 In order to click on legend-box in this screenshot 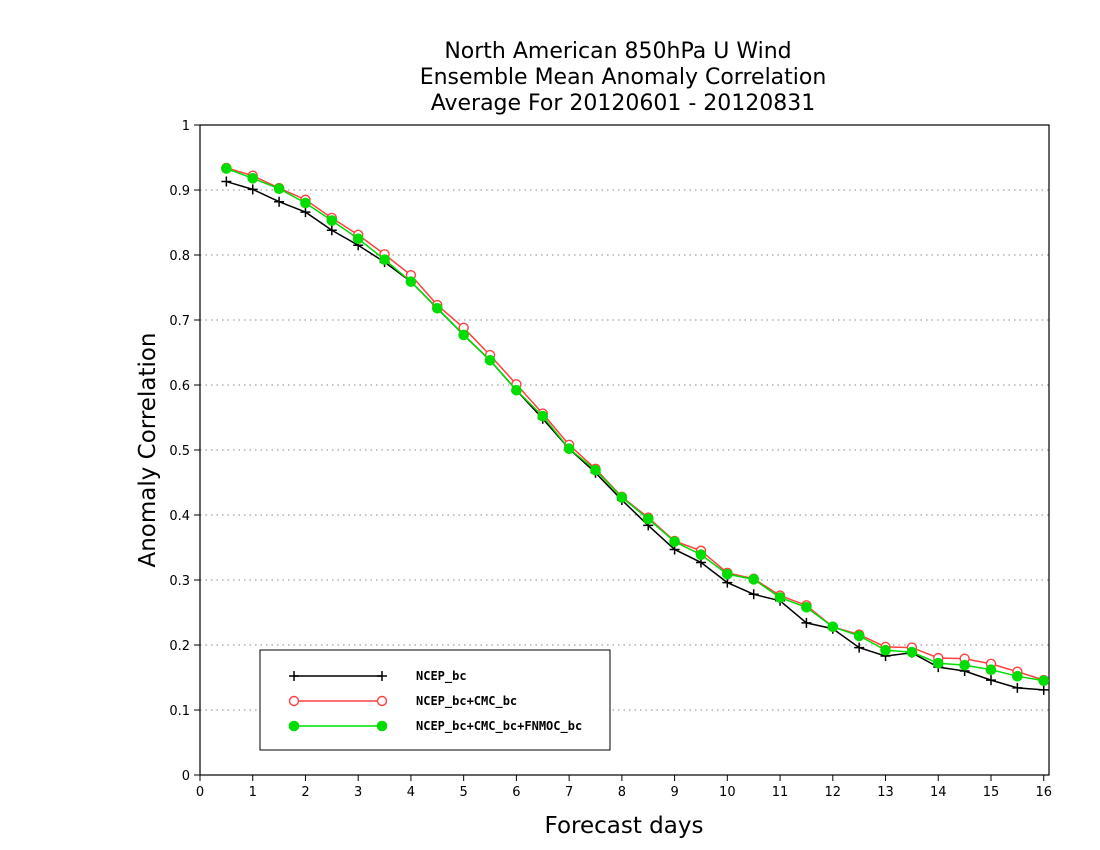, I will do `click(435, 700)`.